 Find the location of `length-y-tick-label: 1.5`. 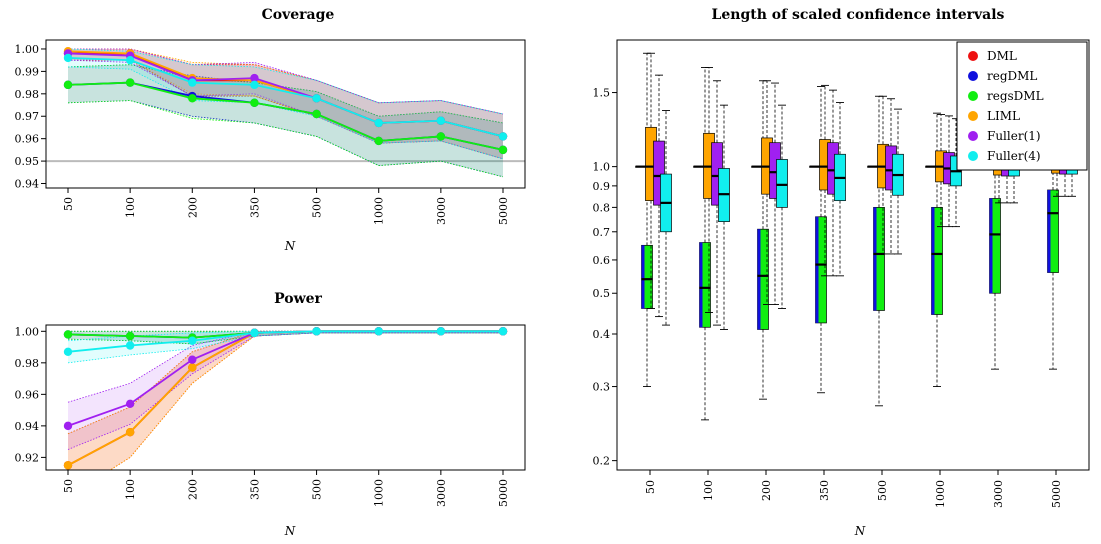

length-y-tick-label: 1.5 is located at coordinates (602, 93).